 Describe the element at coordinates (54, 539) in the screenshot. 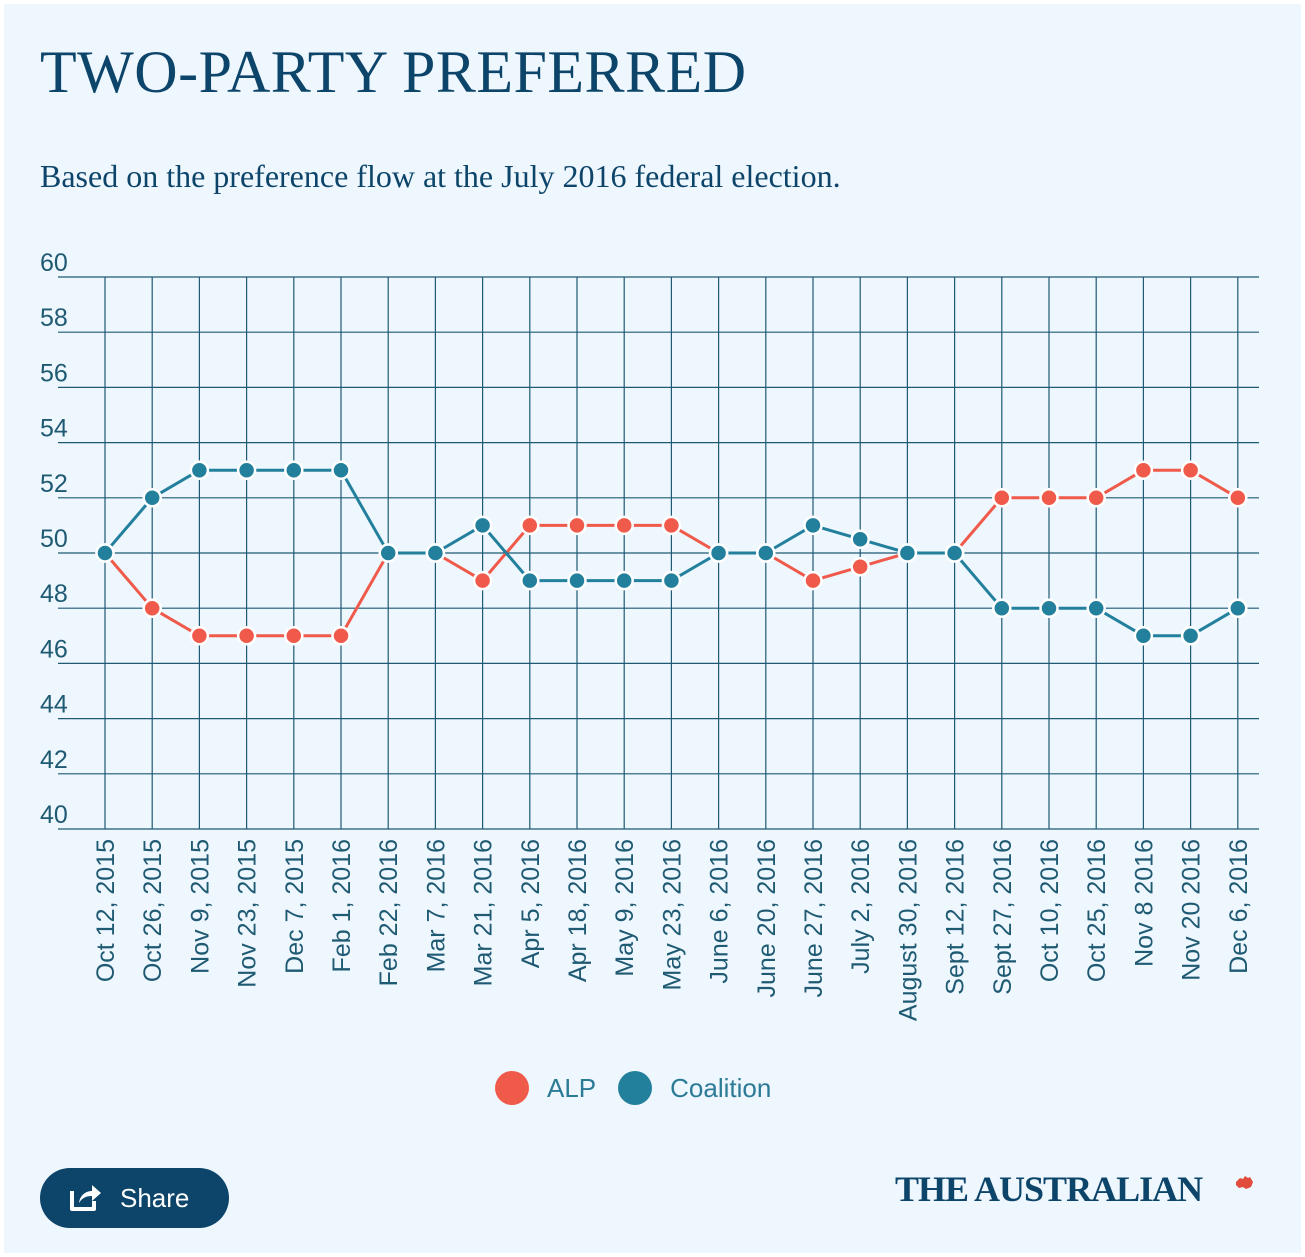

I see `y-tick-label: 50` at that location.